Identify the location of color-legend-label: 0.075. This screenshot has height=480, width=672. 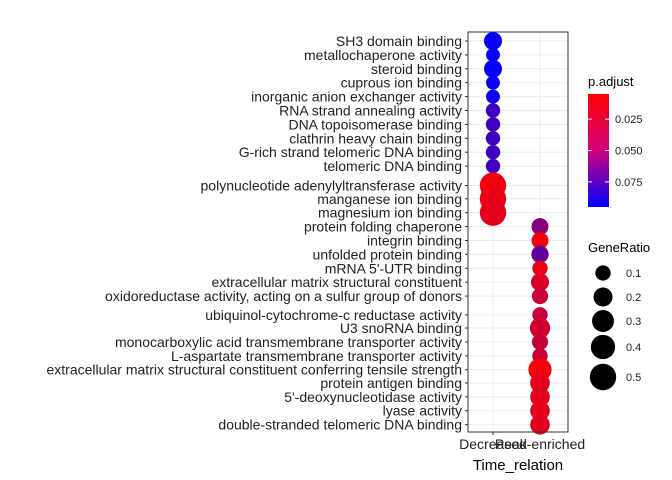
(629, 183).